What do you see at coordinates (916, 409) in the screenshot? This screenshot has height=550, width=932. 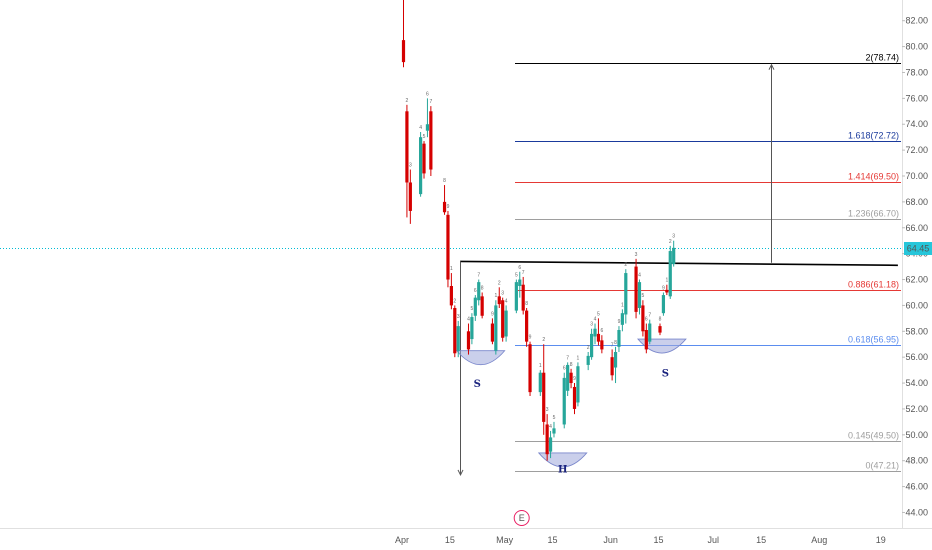 I see `price-axis-label: 52.00` at bounding box center [916, 409].